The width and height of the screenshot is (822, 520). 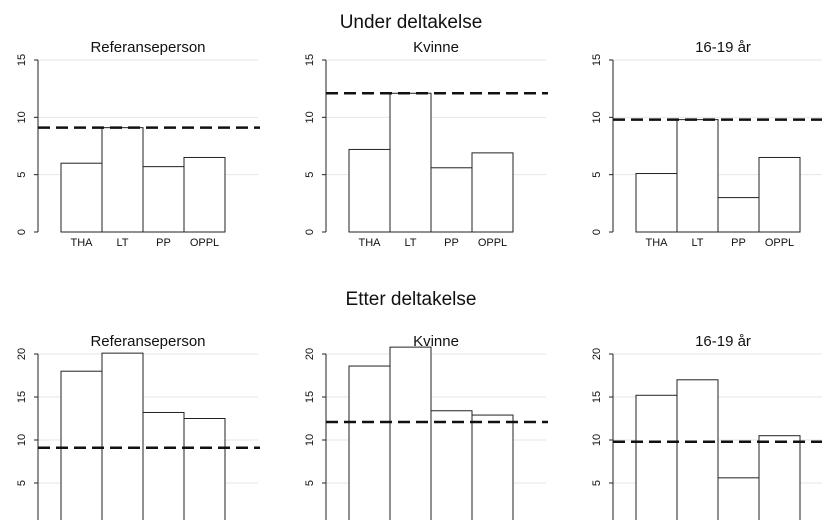 What do you see at coordinates (411, 22) in the screenshot?
I see `section-title-under: Under deltakelse` at bounding box center [411, 22].